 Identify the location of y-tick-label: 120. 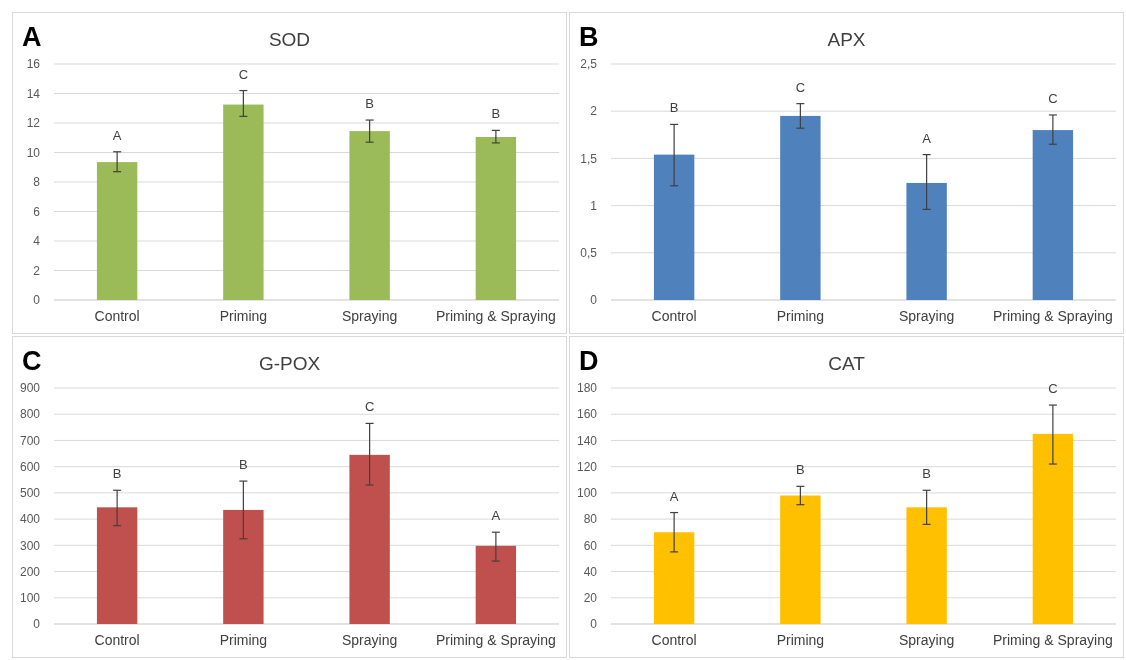
(587, 466).